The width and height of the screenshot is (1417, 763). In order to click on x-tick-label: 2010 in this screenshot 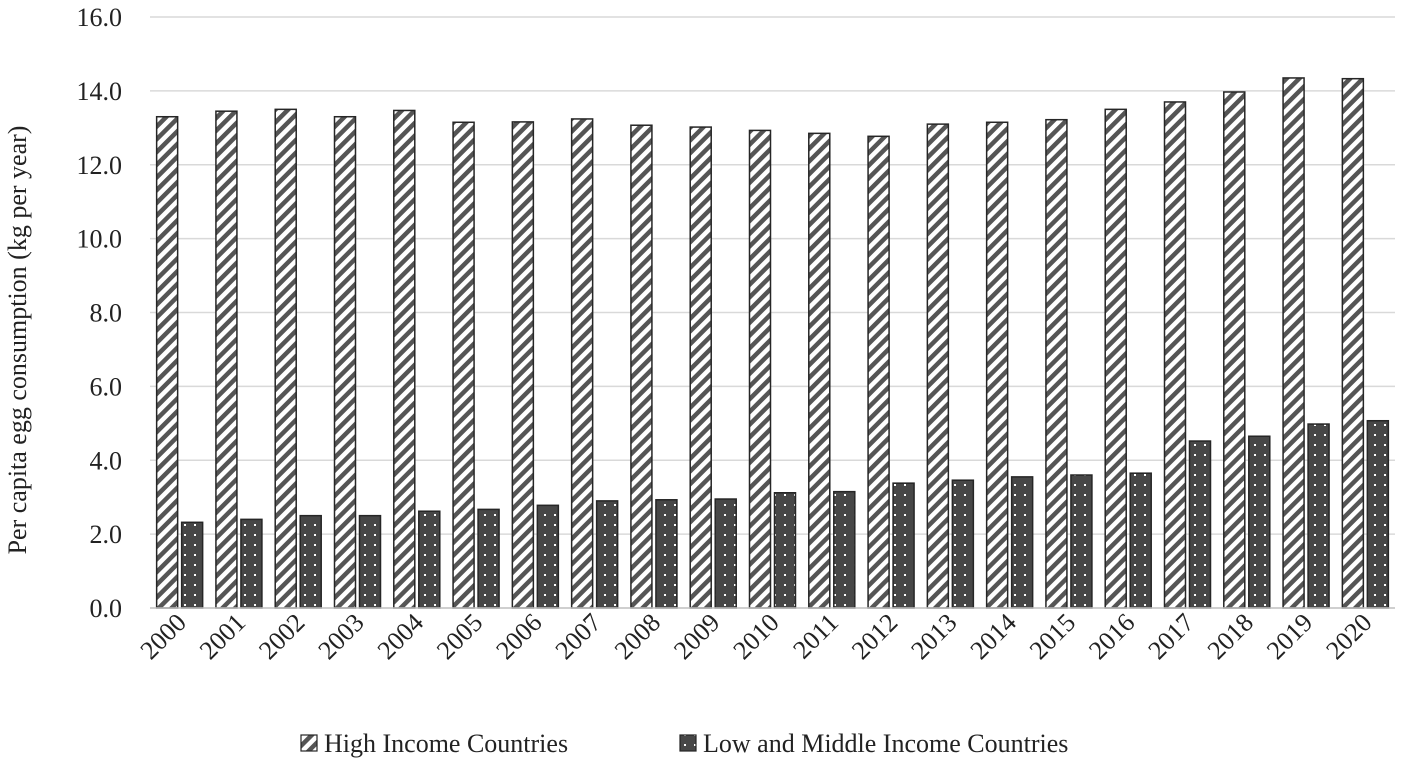, I will do `click(755, 636)`.